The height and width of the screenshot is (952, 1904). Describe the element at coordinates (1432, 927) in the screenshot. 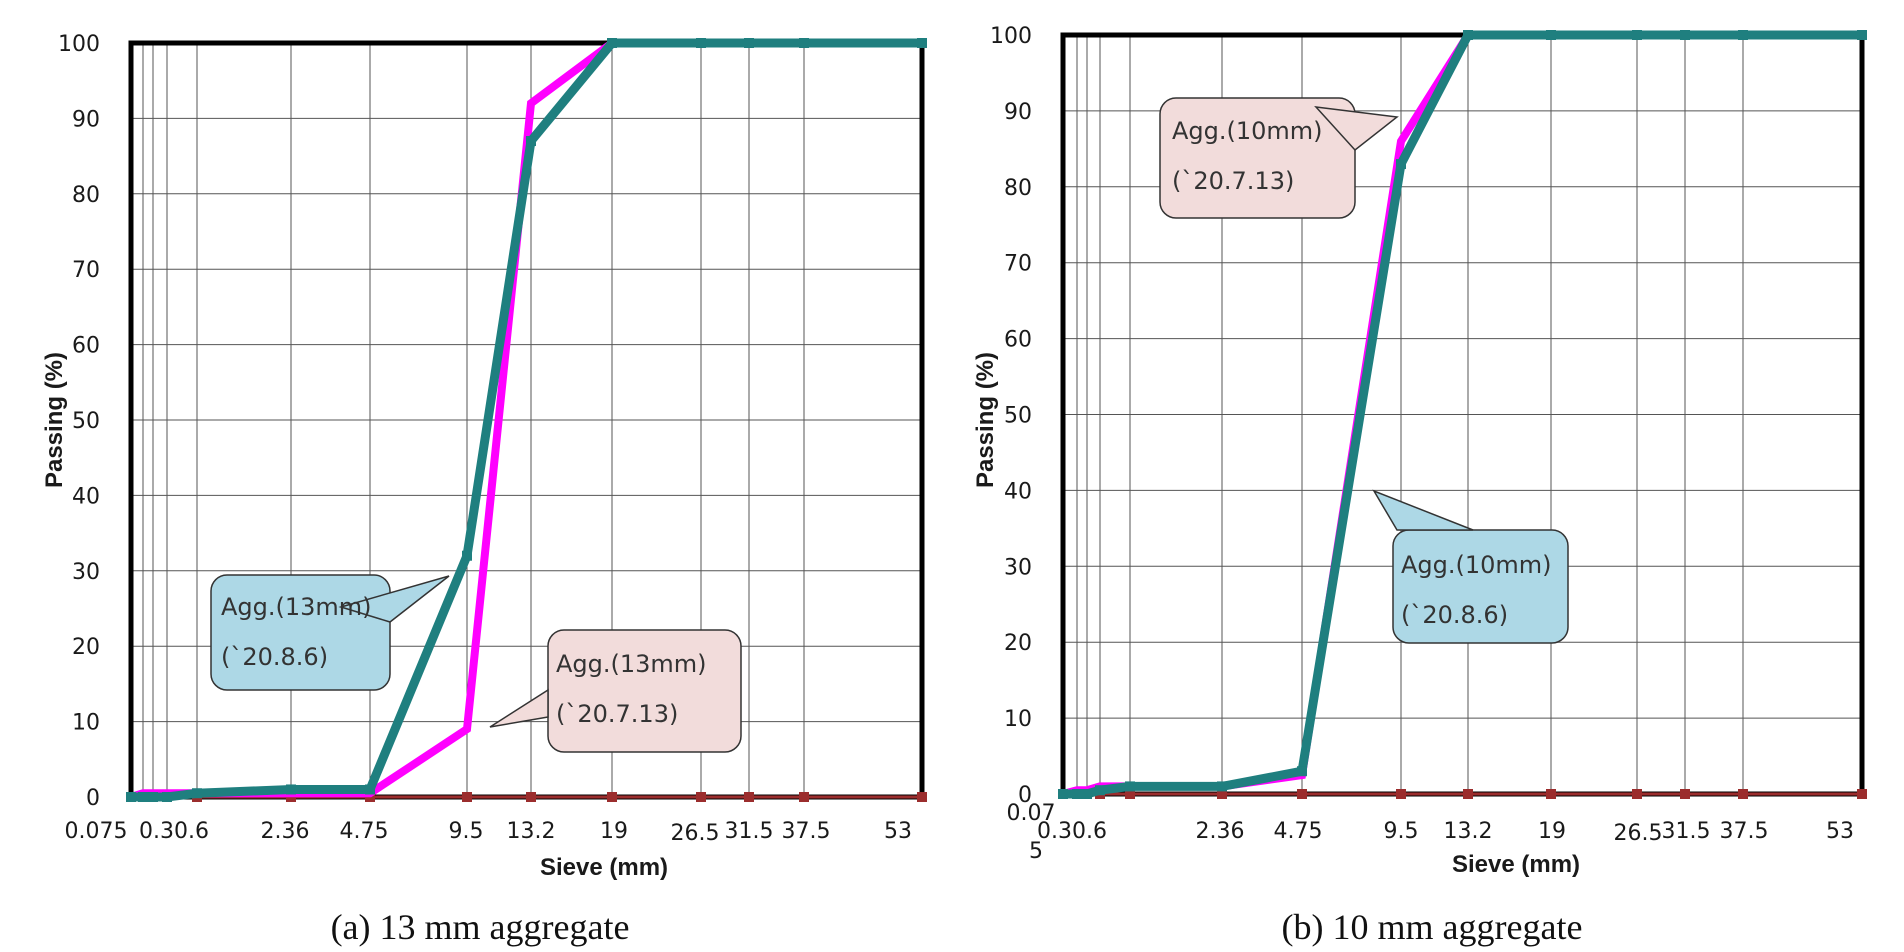

I see `chart-b-caption: (b) 10 mm aggregate` at that location.